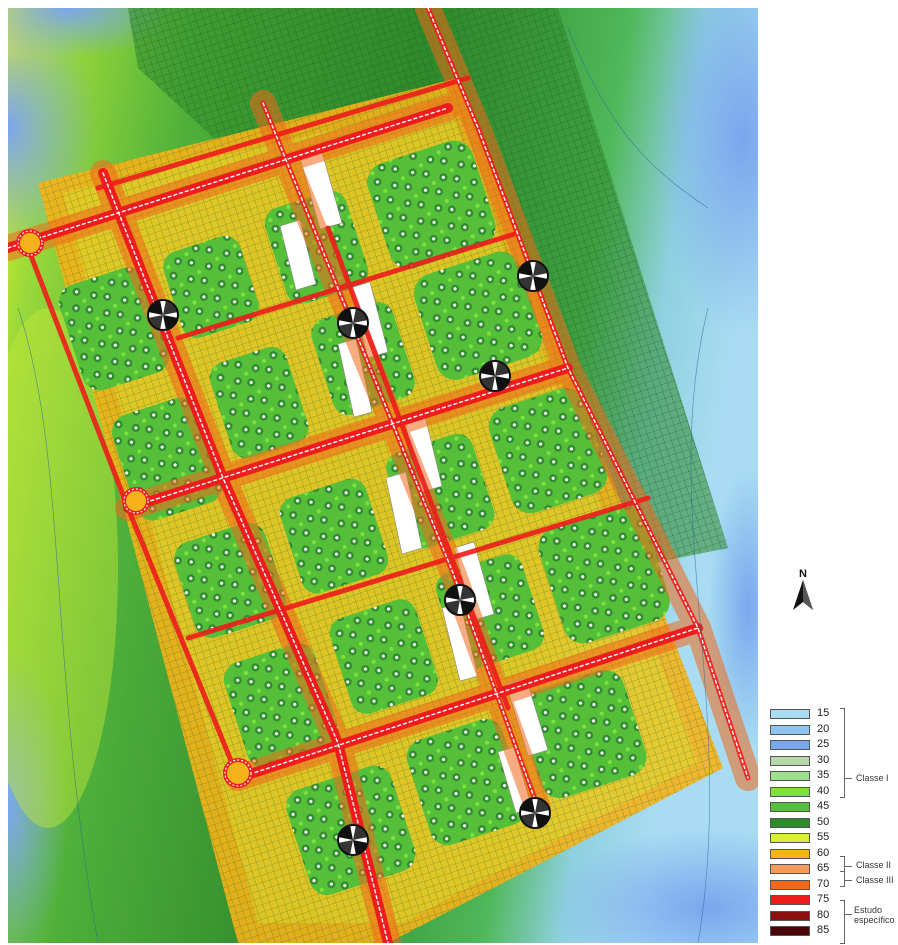 The image size is (898, 945). I want to click on legend-value: 80, so click(823, 914).